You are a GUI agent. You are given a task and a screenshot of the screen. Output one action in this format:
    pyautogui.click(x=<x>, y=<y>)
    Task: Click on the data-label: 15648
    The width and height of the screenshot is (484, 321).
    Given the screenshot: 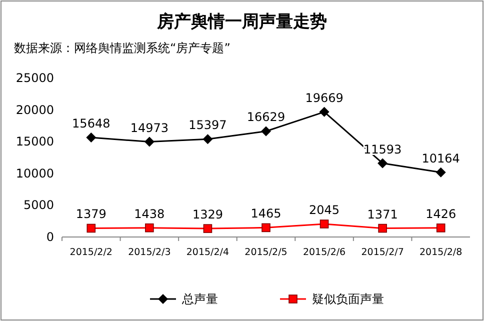 What is the action you would take?
    pyautogui.click(x=91, y=123)
    